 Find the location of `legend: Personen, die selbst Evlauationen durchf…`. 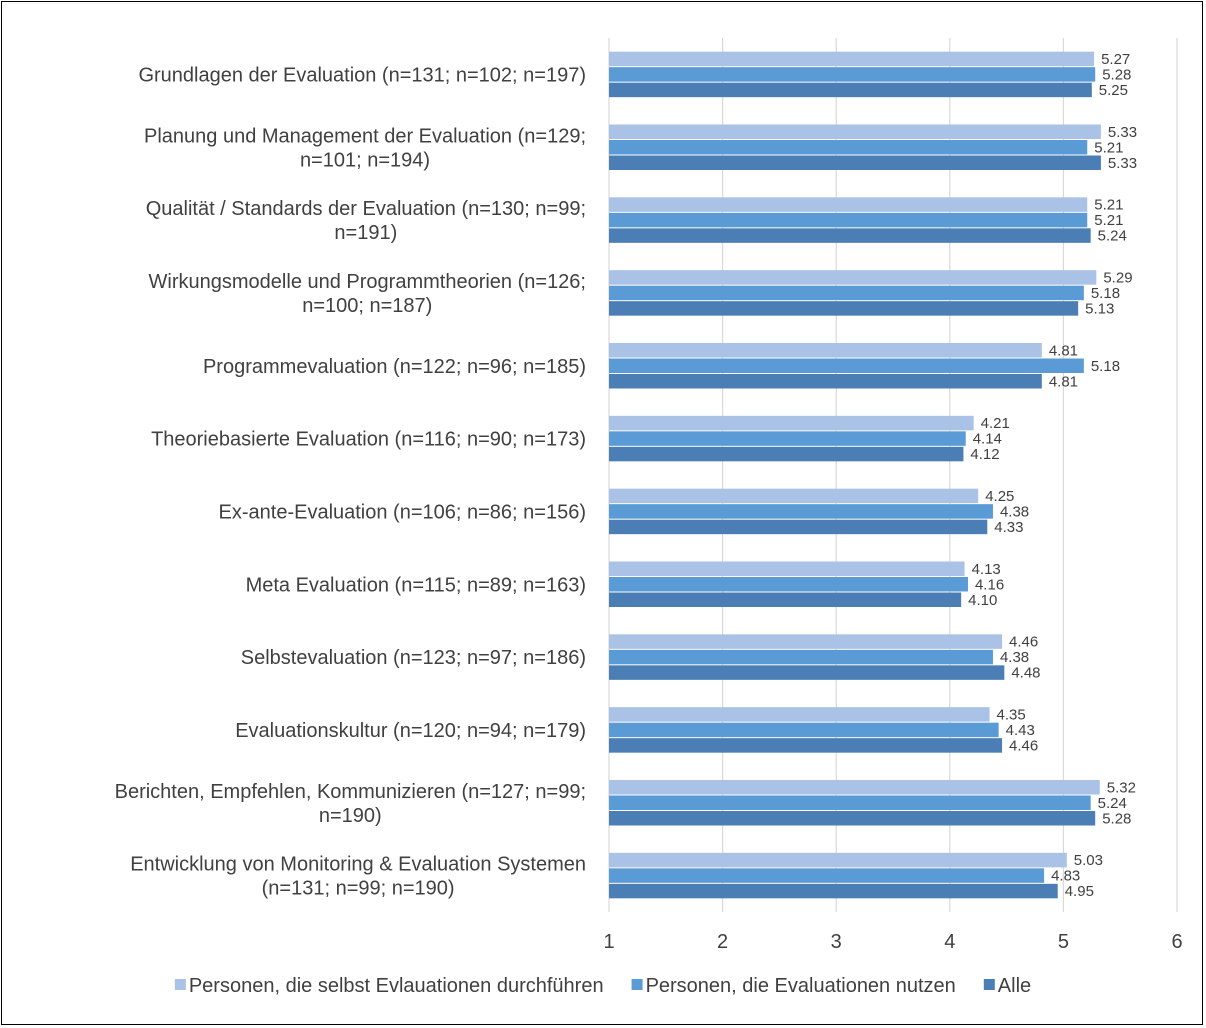

legend: Personen, die selbst Evlauationen durchf… is located at coordinates (602, 986).